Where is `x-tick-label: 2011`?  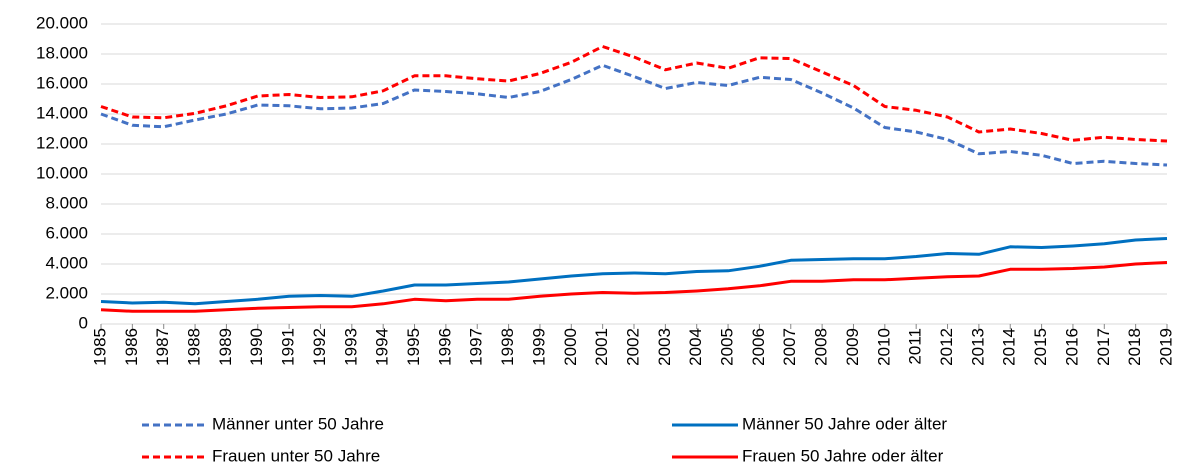
x-tick-label: 2011 is located at coordinates (915, 346).